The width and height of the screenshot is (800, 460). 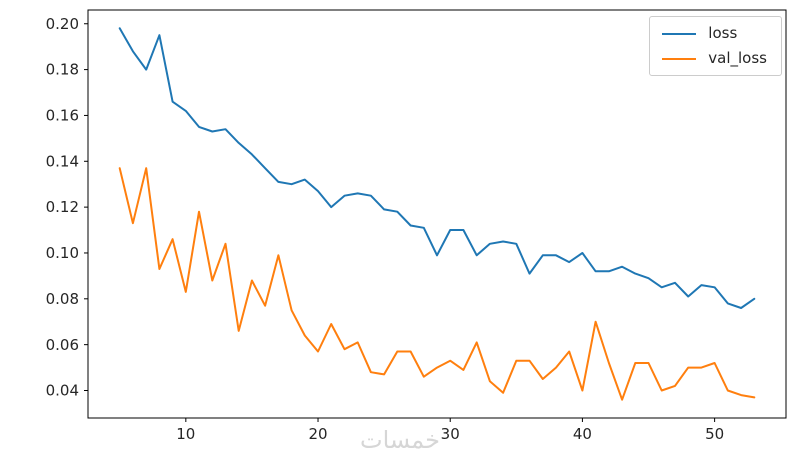 I want to click on y-tick-label: 0.04, so click(x=62, y=391).